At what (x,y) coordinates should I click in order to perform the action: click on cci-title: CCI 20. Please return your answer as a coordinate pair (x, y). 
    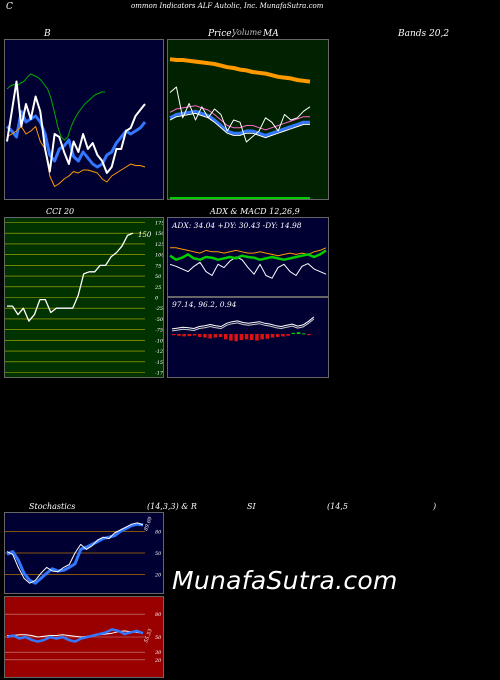
    Looking at the image, I should click on (60, 211).